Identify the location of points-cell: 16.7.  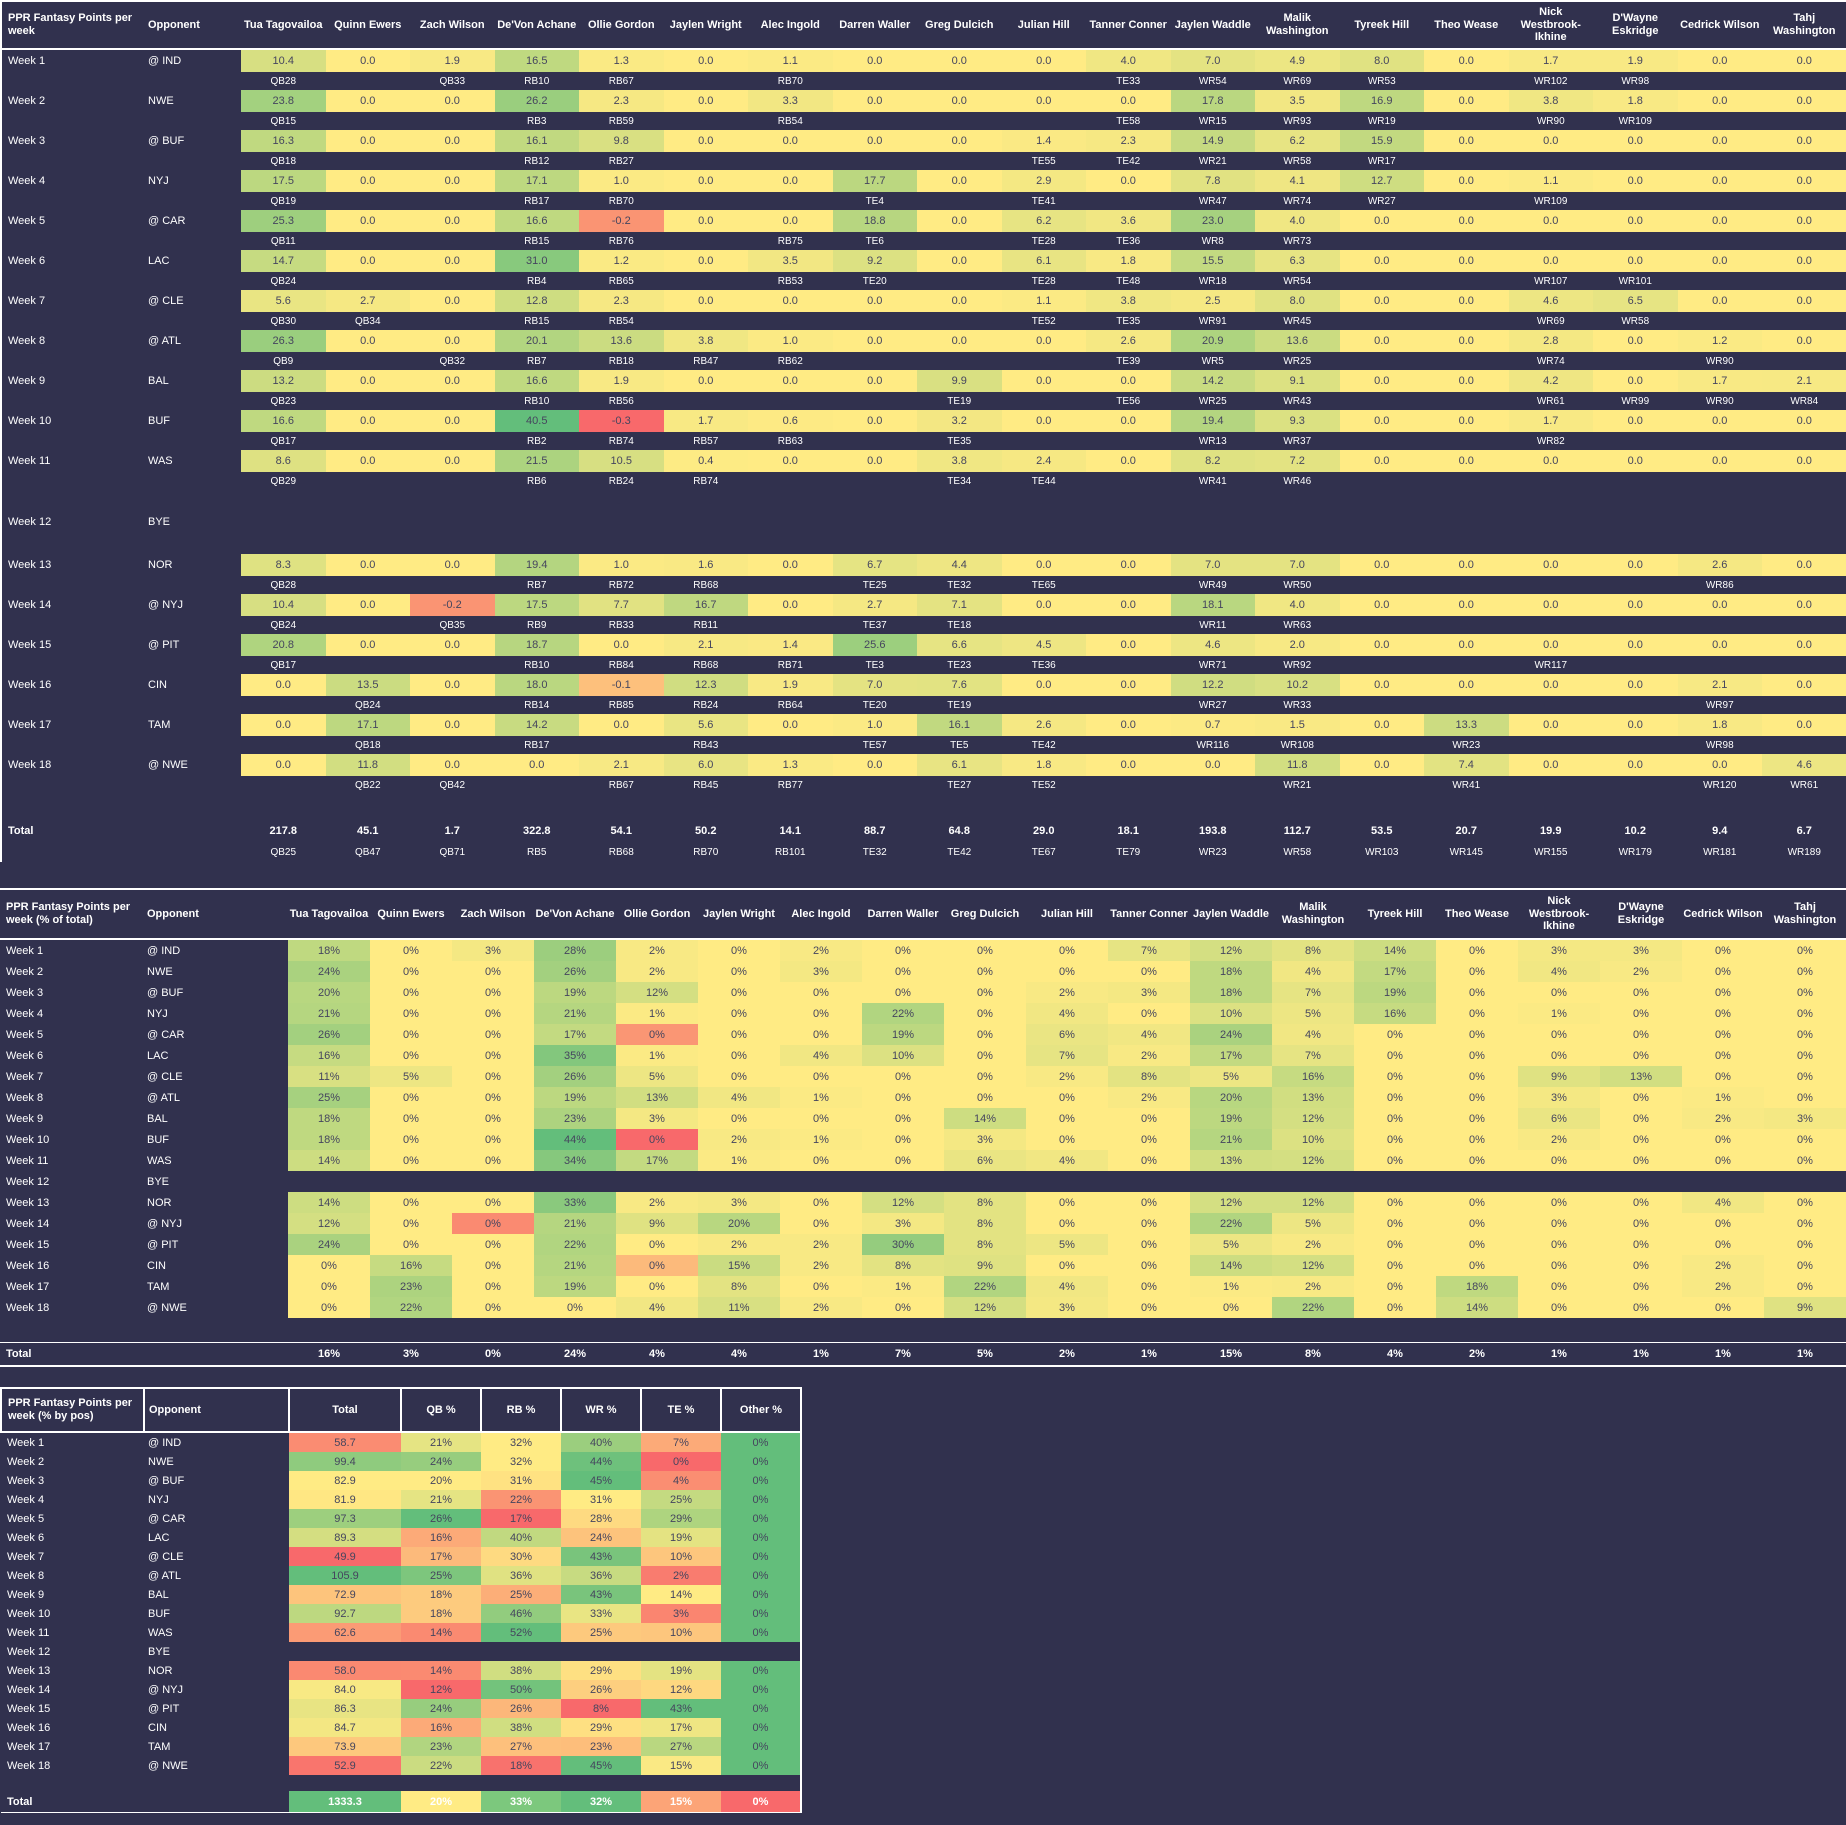
(705, 605).